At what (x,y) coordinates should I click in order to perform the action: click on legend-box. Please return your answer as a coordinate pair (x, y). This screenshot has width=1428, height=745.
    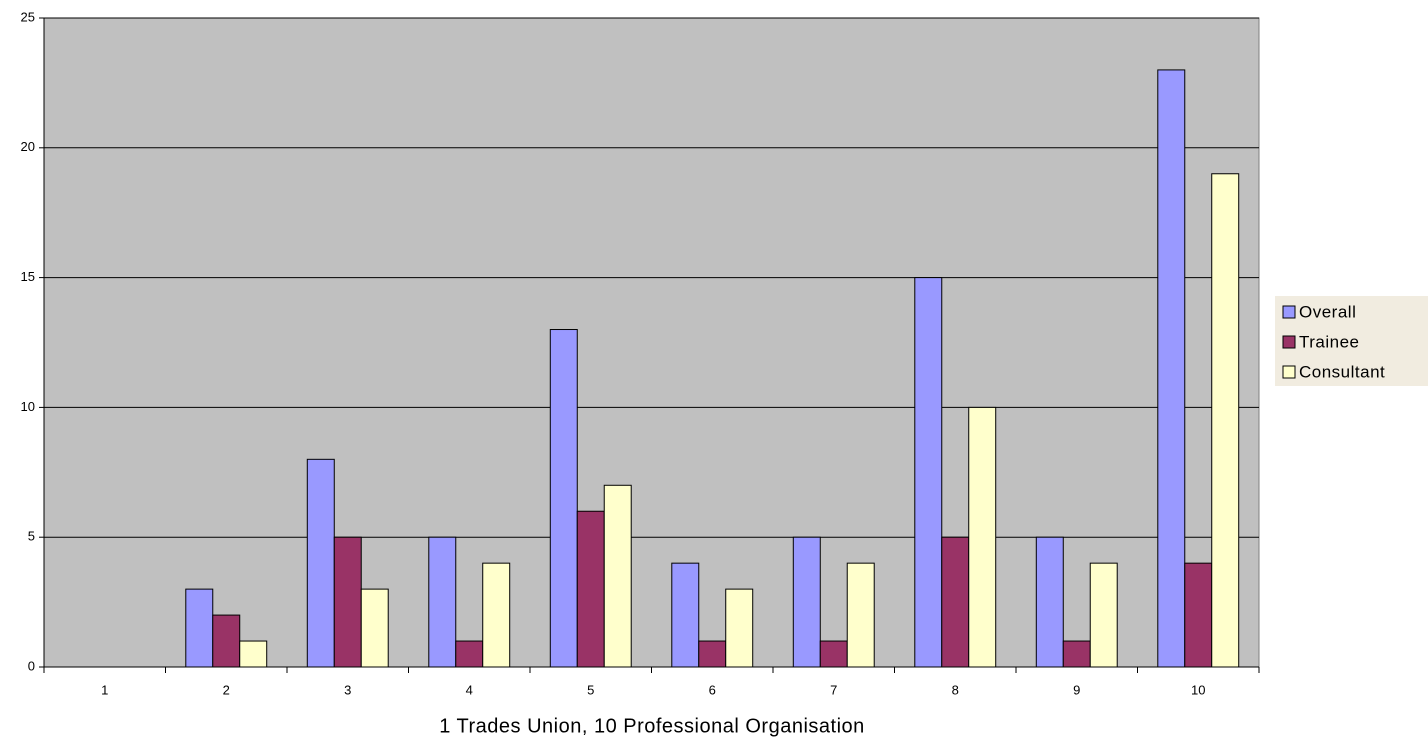
    Looking at the image, I should click on (1351, 341).